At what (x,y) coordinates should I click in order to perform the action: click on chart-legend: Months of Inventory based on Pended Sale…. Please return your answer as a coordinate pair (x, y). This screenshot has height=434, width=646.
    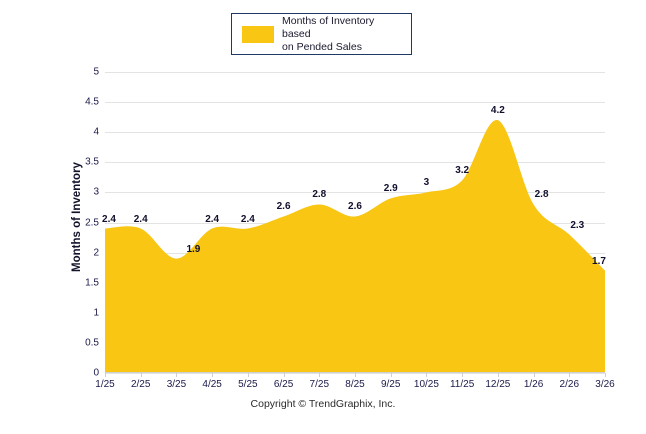
    Looking at the image, I should click on (321, 34).